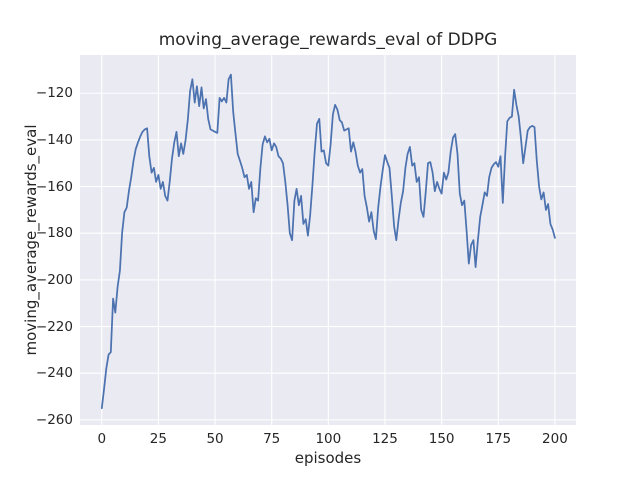  Describe the element at coordinates (54, 419) in the screenshot. I see `y-tick-label: −260` at that location.